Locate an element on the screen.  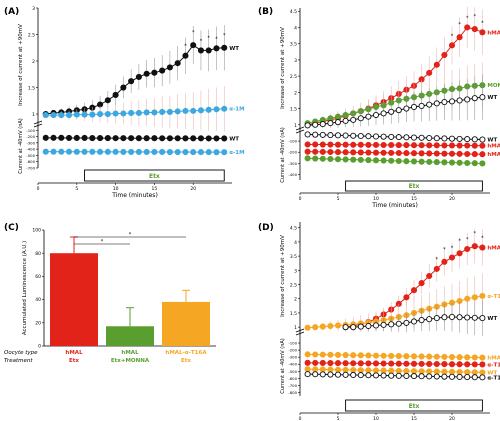
x-tick-label: 20 is located at coordinates (452, 418).